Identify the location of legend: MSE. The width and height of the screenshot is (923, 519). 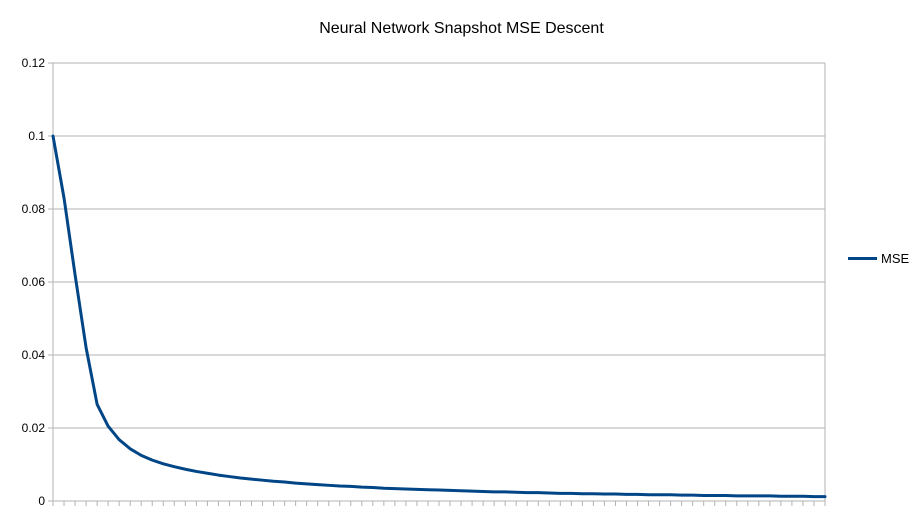
(878, 258).